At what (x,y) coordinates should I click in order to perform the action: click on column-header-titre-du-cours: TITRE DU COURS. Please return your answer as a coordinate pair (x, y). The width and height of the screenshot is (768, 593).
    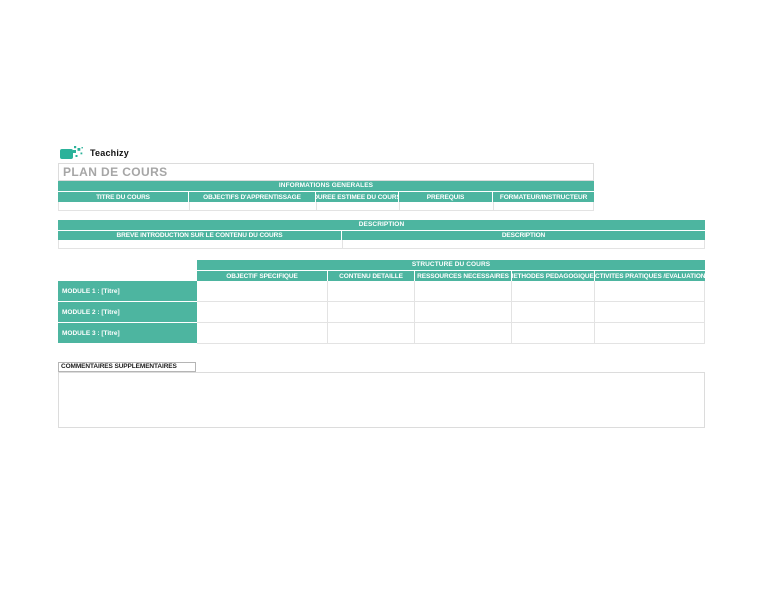
    Looking at the image, I should click on (123, 197).